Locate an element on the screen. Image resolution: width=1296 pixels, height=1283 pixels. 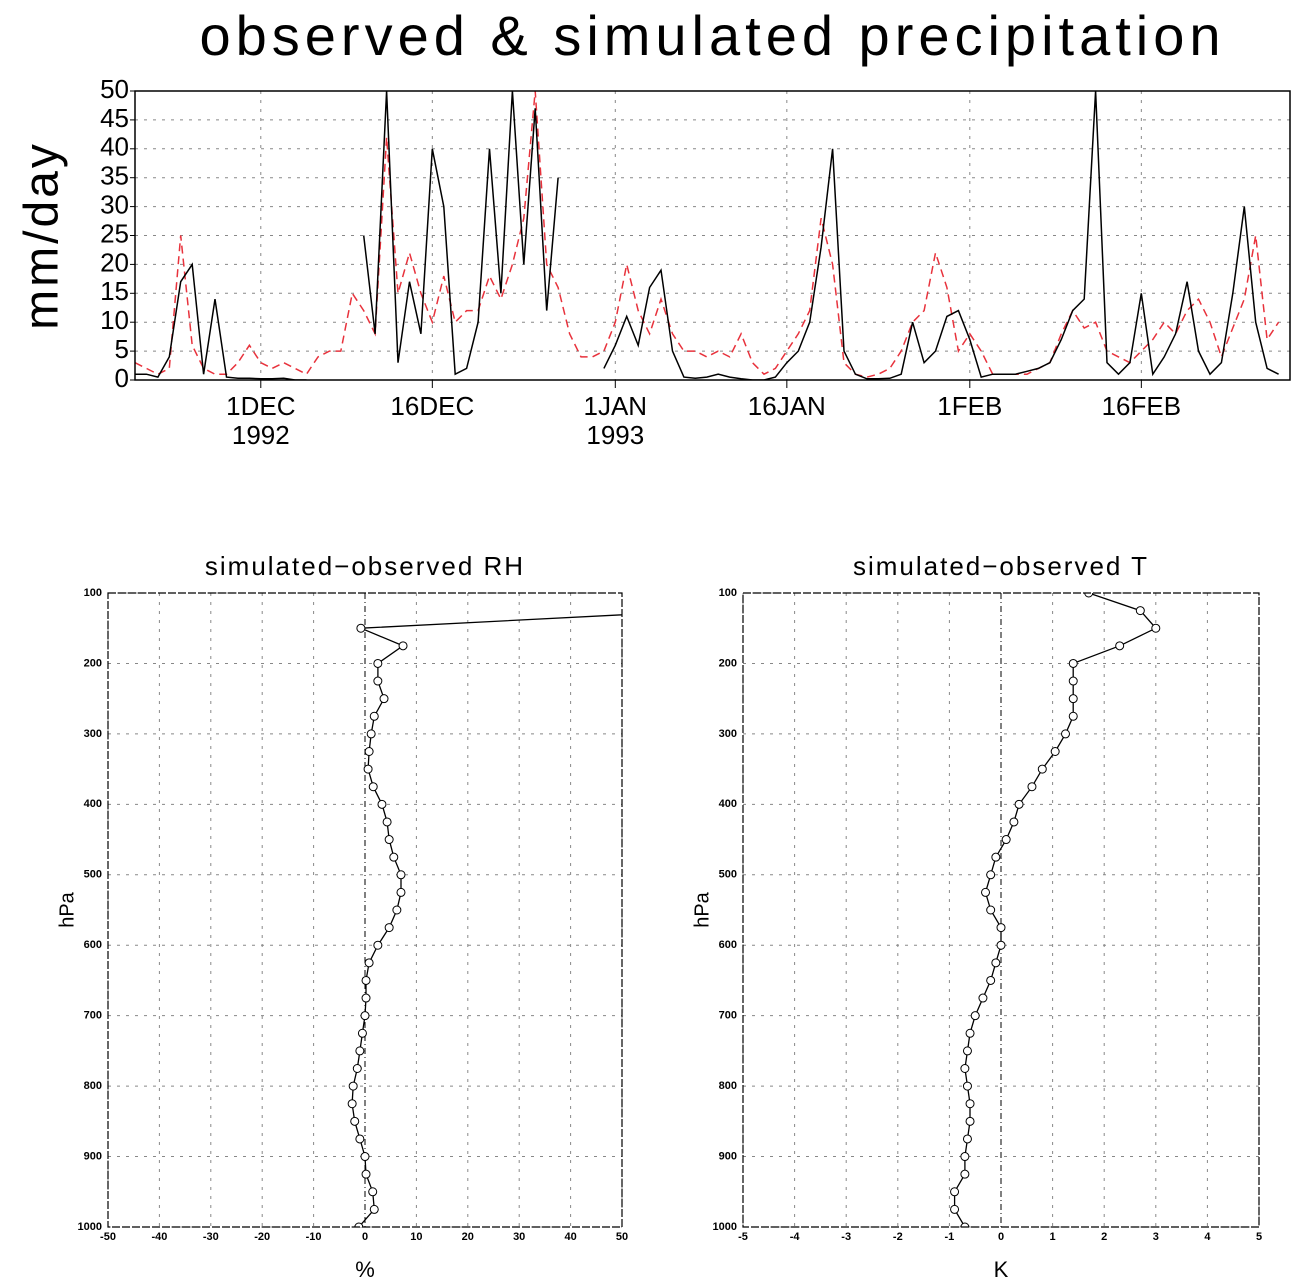
x-tick-label: 20 is located at coordinates (468, 1237).